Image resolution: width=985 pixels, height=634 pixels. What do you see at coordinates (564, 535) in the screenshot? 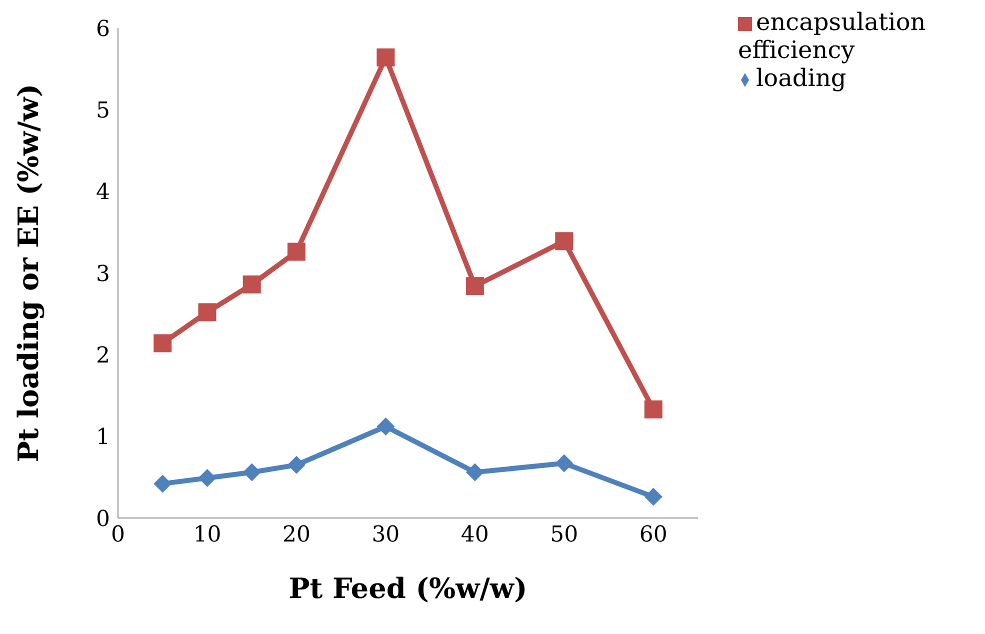
I see `x-tick-label: 50` at bounding box center [564, 535].